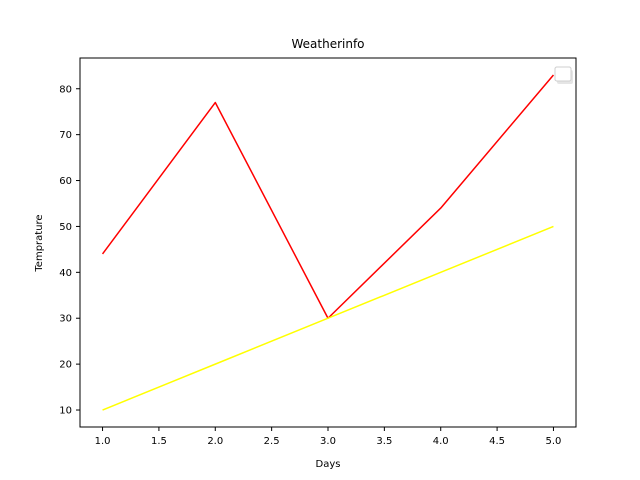 This screenshot has height=480, width=640. I want to click on x-tick-label: 5.0, so click(554, 441).